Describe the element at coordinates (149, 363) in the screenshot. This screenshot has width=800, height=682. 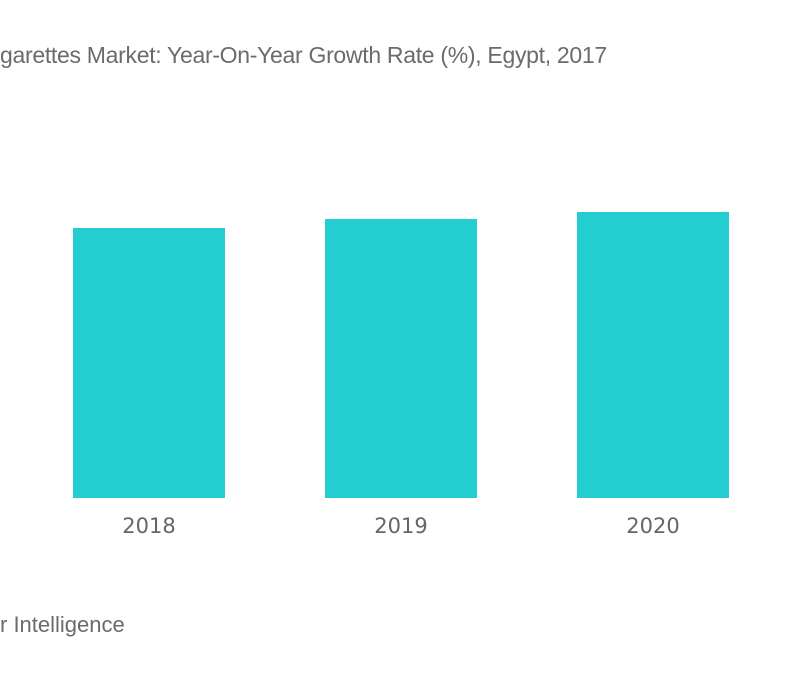
I see `bar-2018` at that location.